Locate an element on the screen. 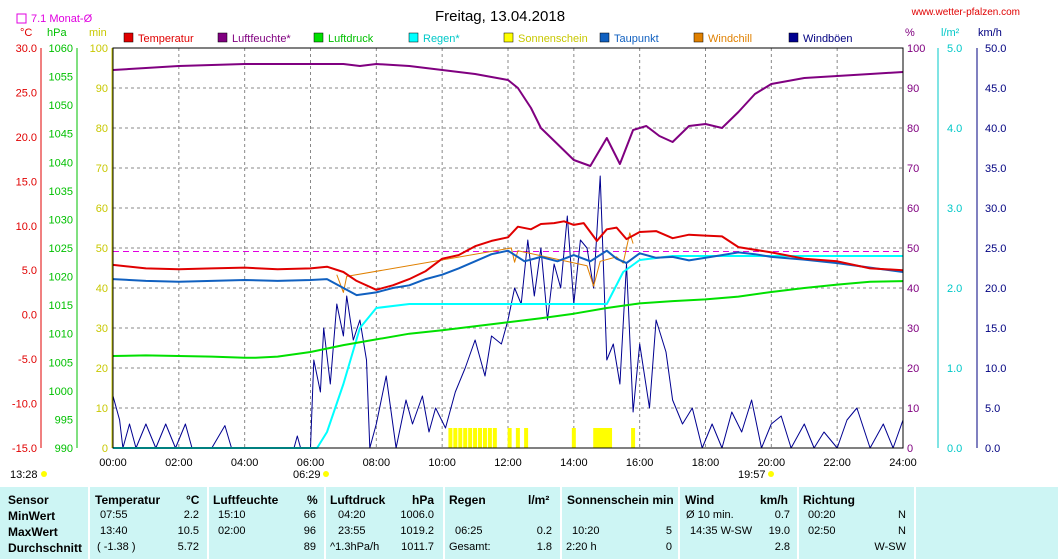  pressure-tick-label: 1010 is located at coordinates (61, 335).